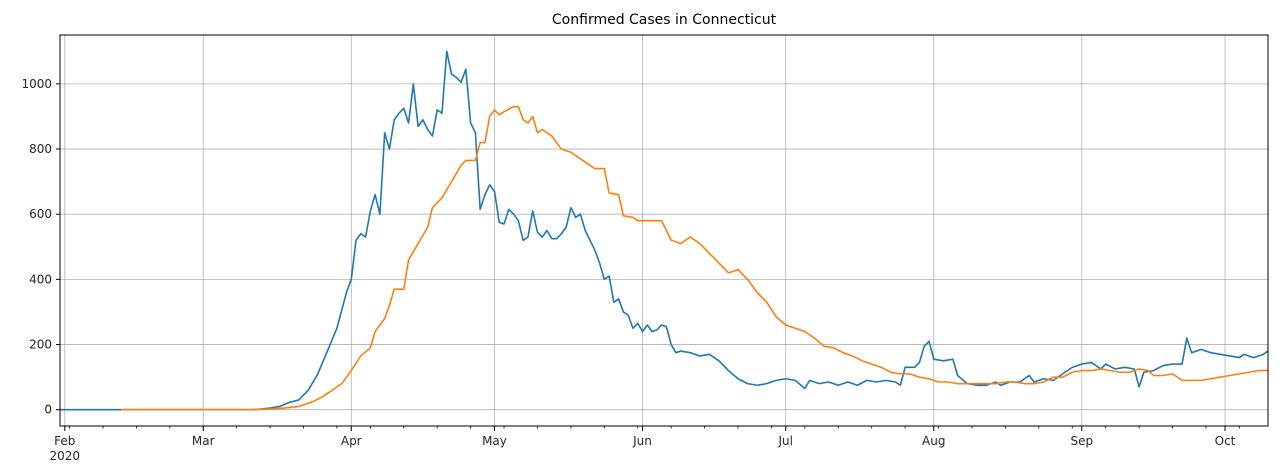 This screenshot has height=476, width=1280. What do you see at coordinates (1225, 441) in the screenshot?
I see `x-tick-label: Oct` at bounding box center [1225, 441].